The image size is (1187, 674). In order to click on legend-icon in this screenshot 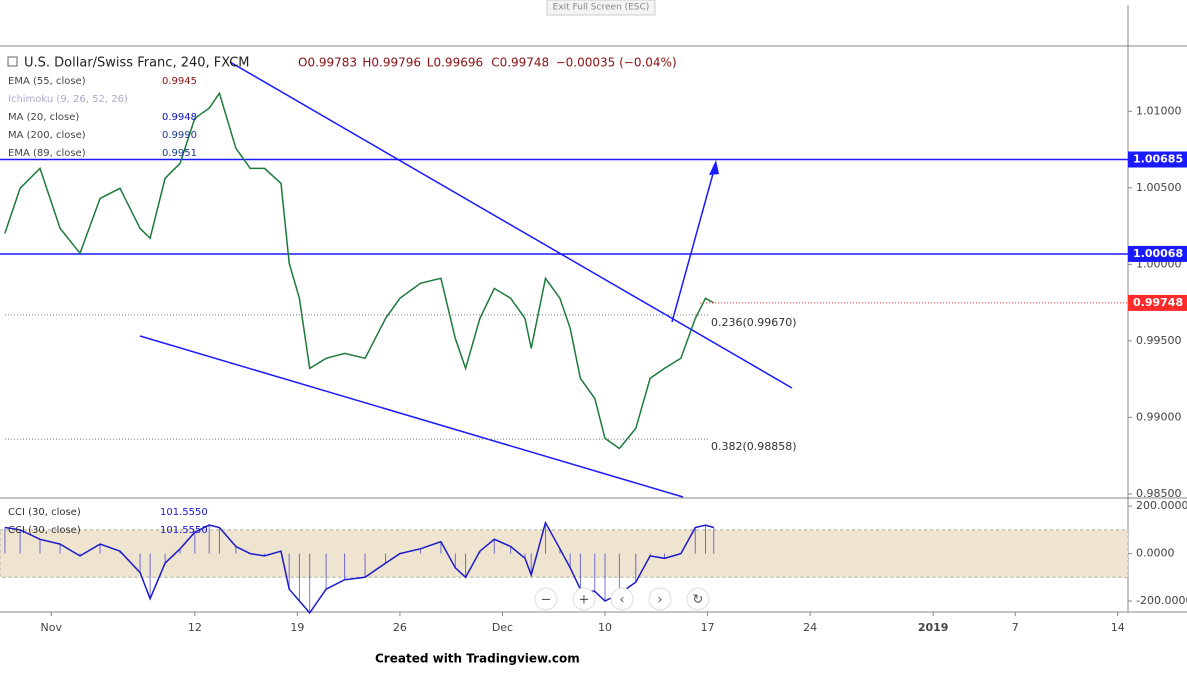, I will do `click(12, 61)`.